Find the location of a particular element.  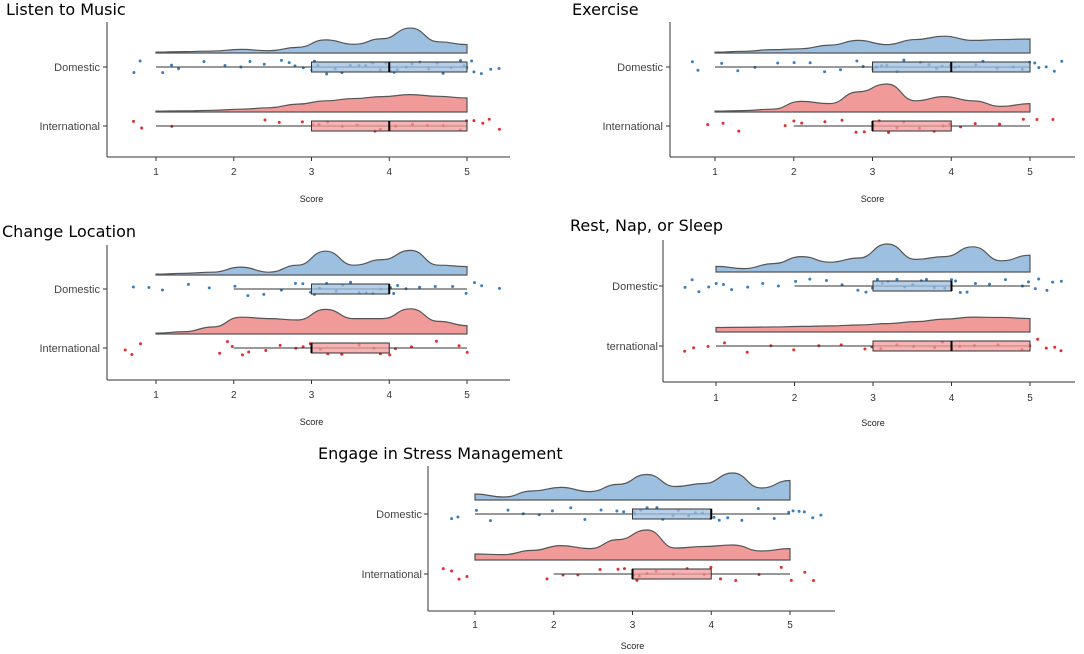

raincloud-plot-exercise: 1 2 3 4 5 Score Domestic International is located at coordinates (838, 113).